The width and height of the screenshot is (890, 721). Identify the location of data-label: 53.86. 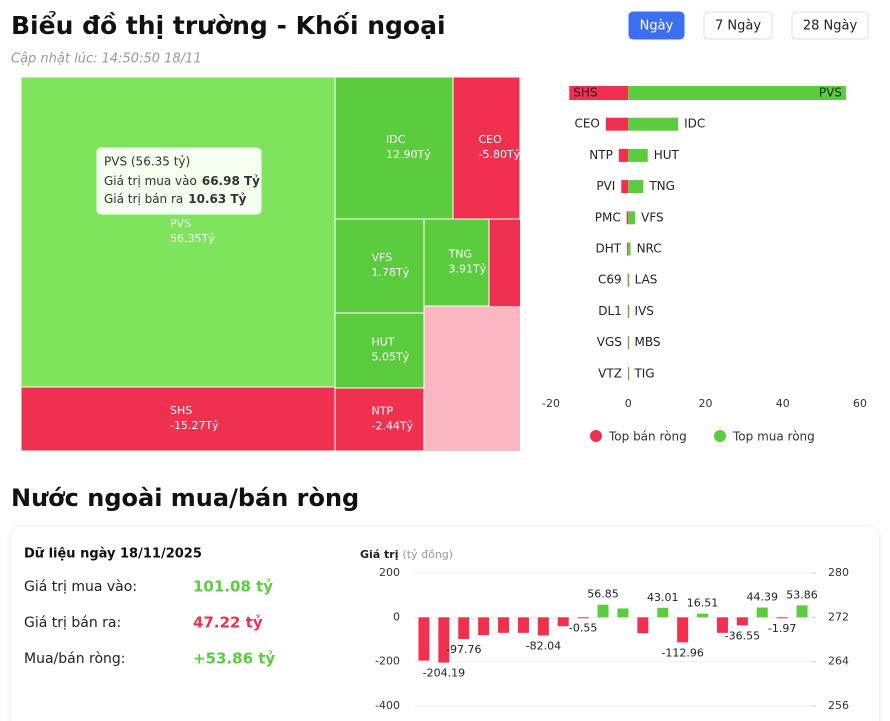
(802, 594).